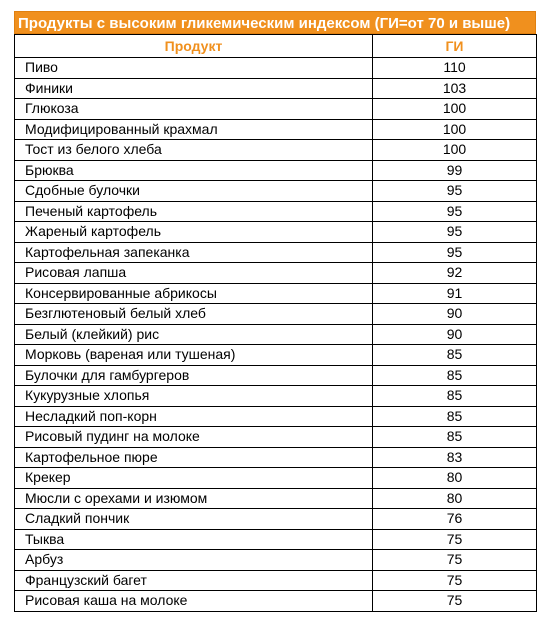  Describe the element at coordinates (193, 46) in the screenshot. I see `column-header-product: Продукт` at that location.